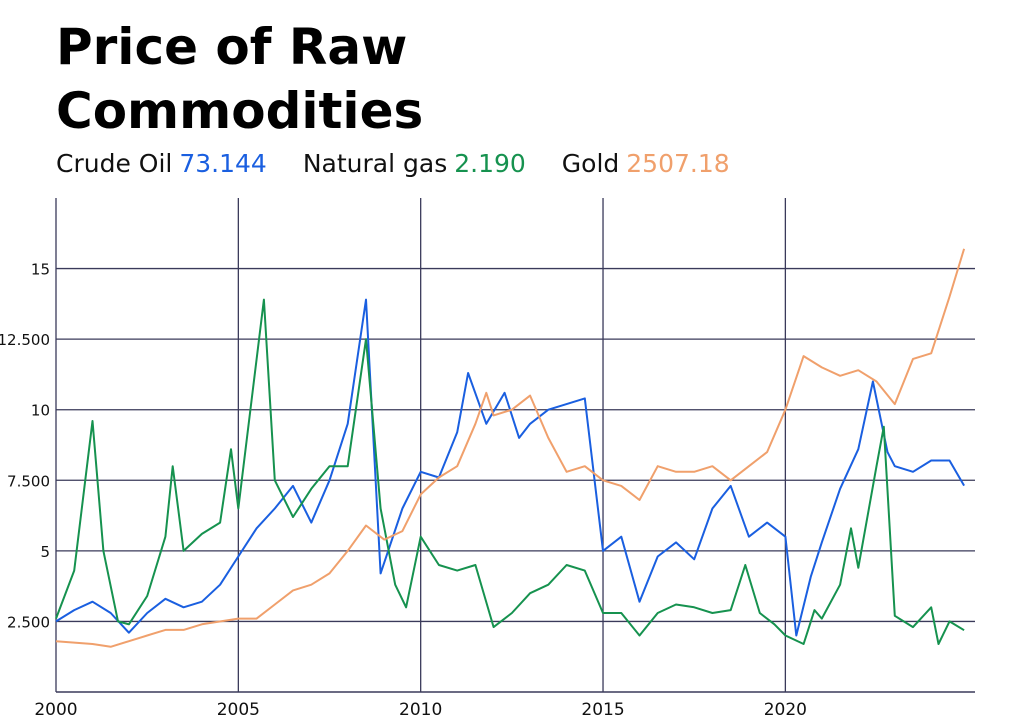 This screenshot has width=1024, height=721. Describe the element at coordinates (25, 340) in the screenshot. I see `y-tick-label: 12.500` at that location.